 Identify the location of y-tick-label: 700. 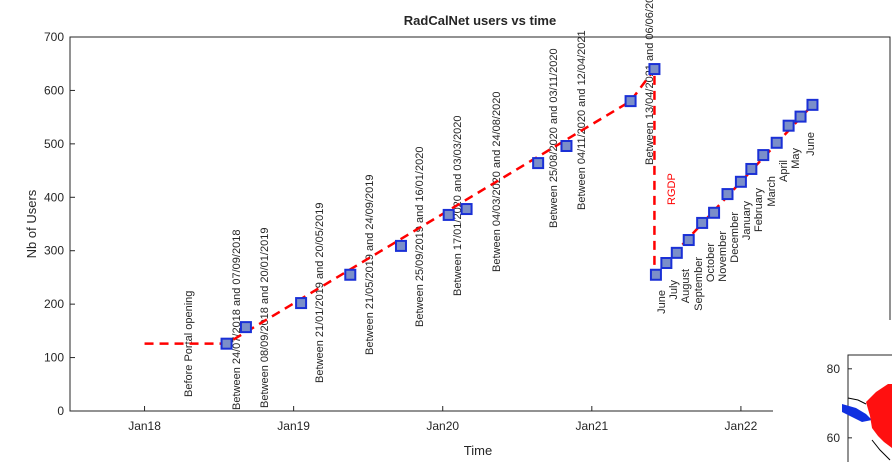
(54, 37).